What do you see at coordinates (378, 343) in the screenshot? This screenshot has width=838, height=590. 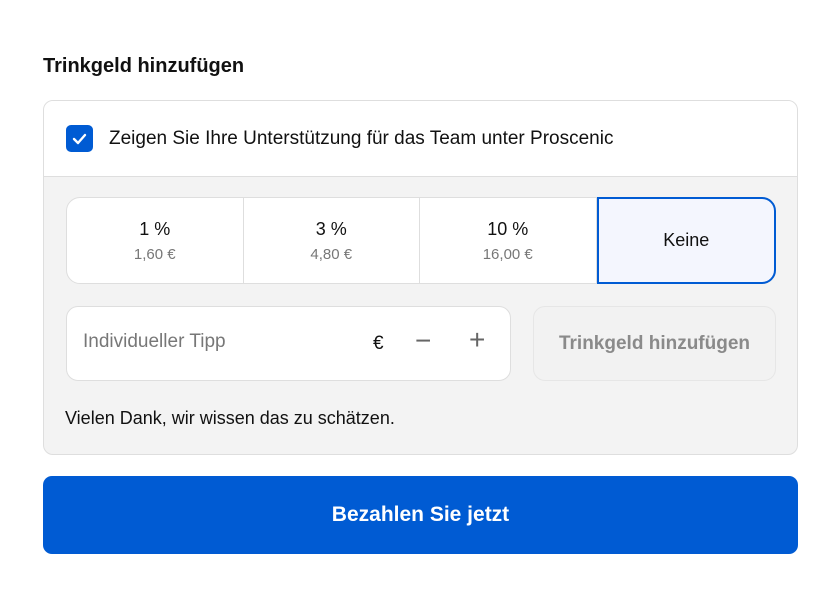 I see `currency-symbol: €` at bounding box center [378, 343].